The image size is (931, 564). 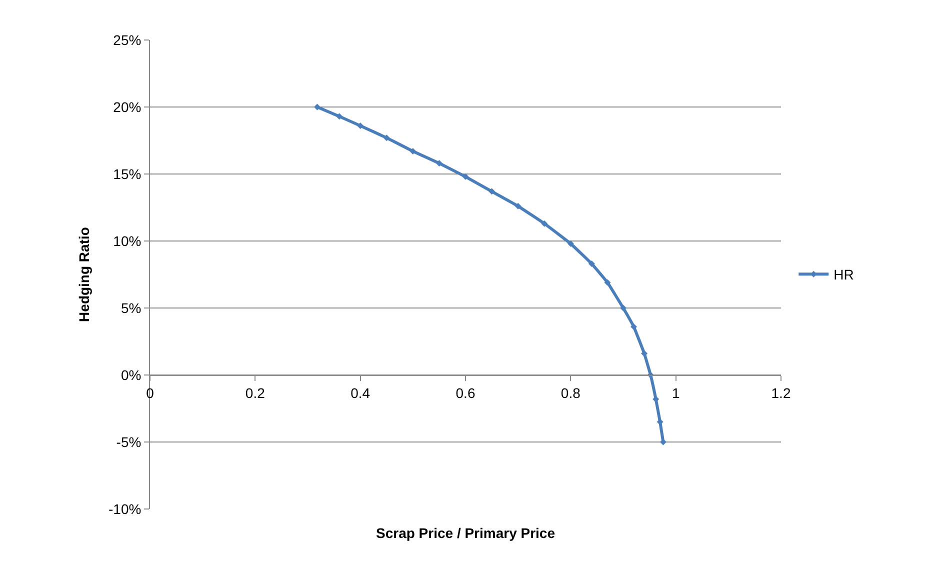 What do you see at coordinates (84, 274) in the screenshot?
I see `y-axis-title: Hedging Ratio` at bounding box center [84, 274].